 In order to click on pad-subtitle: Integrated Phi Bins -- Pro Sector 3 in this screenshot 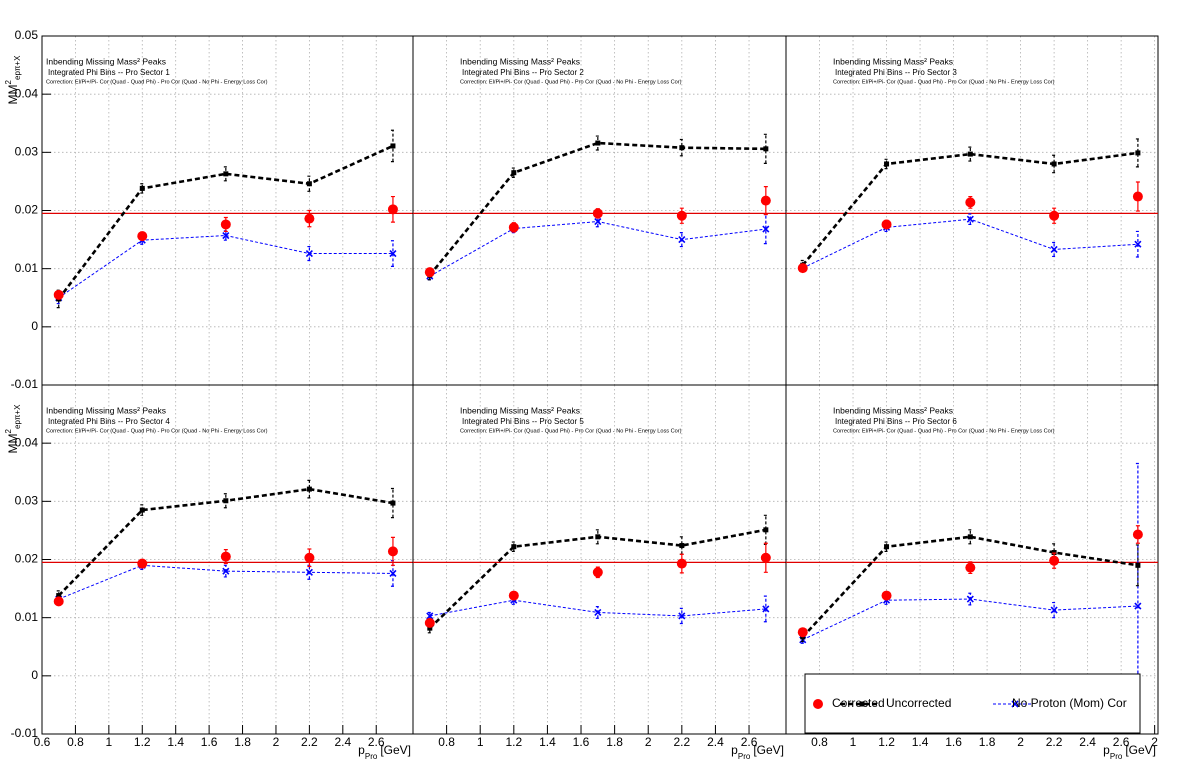, I will do `click(896, 72)`.